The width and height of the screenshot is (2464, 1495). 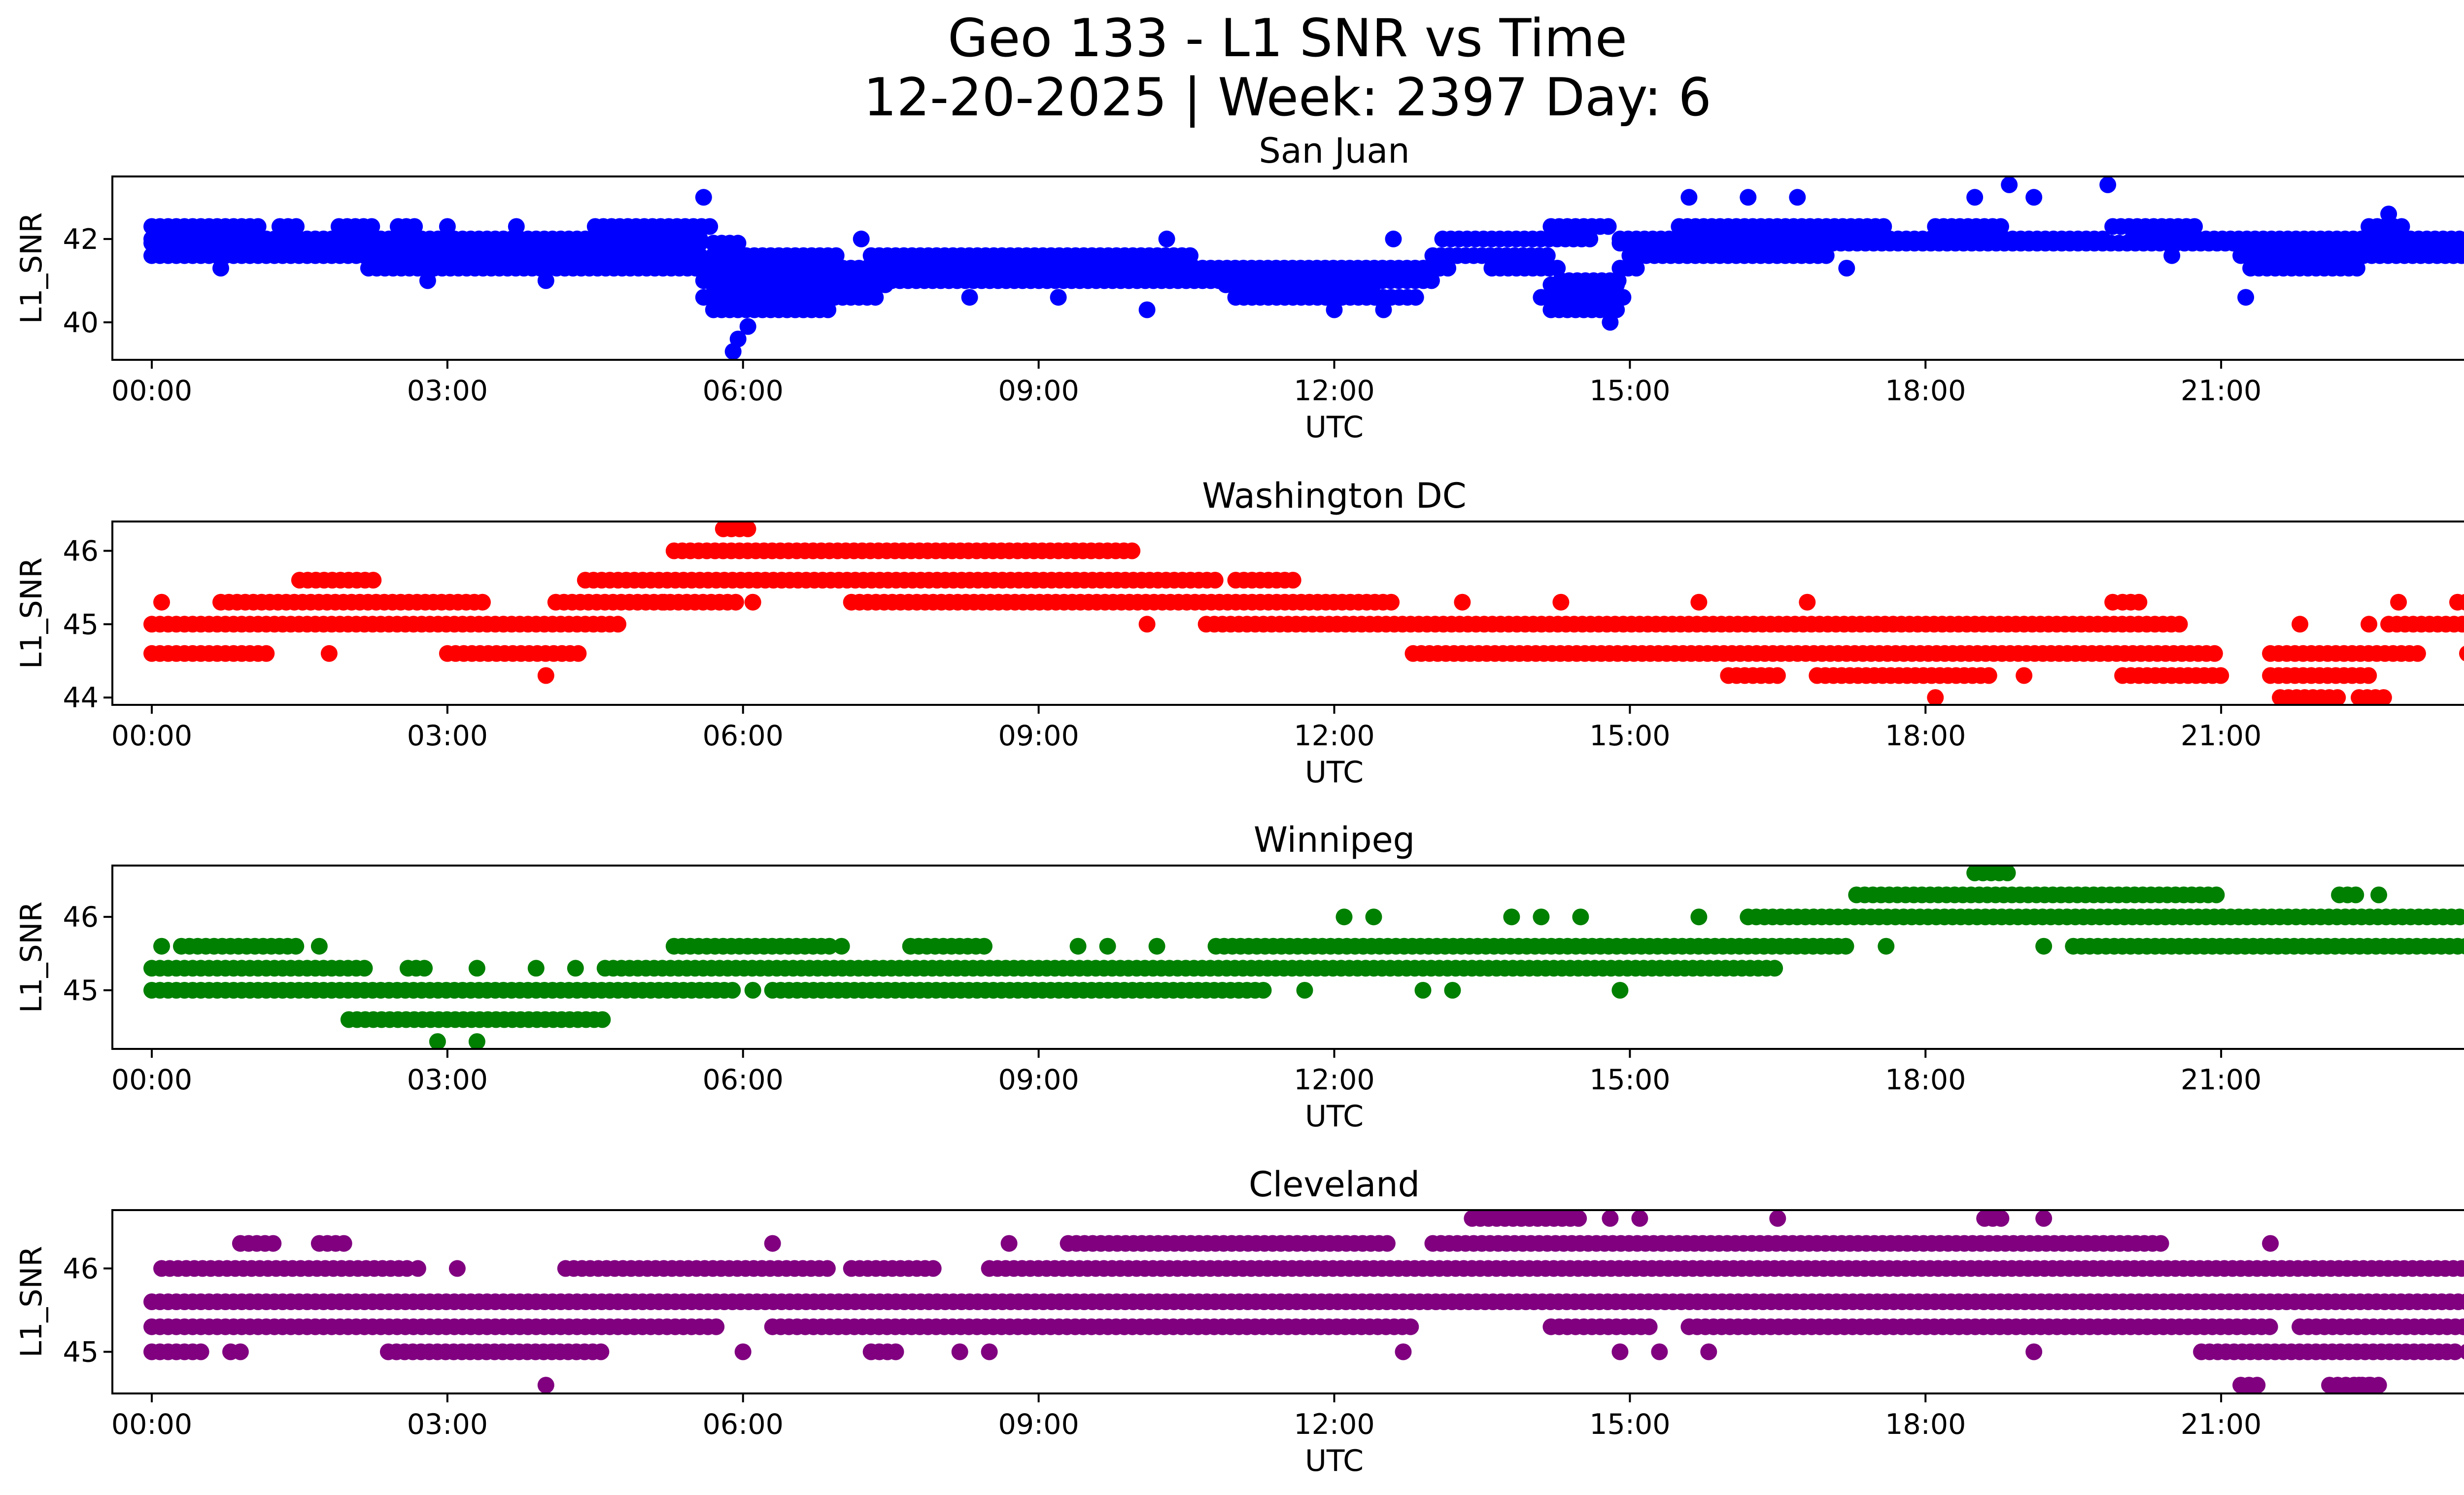 What do you see at coordinates (81, 323) in the screenshot?
I see `y-tick-label: 40` at bounding box center [81, 323].